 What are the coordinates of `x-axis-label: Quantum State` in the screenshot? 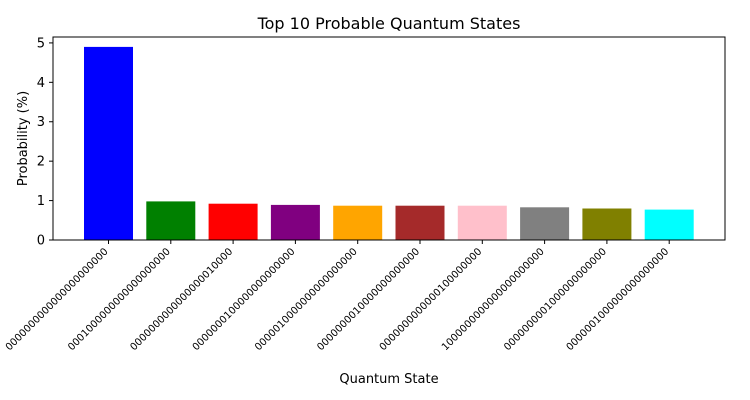 It's located at (388, 379).